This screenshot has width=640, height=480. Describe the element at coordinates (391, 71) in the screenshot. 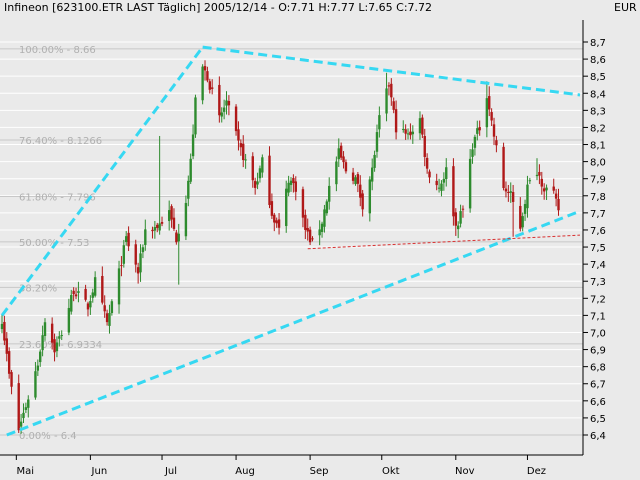

I see `trend-line` at that location.